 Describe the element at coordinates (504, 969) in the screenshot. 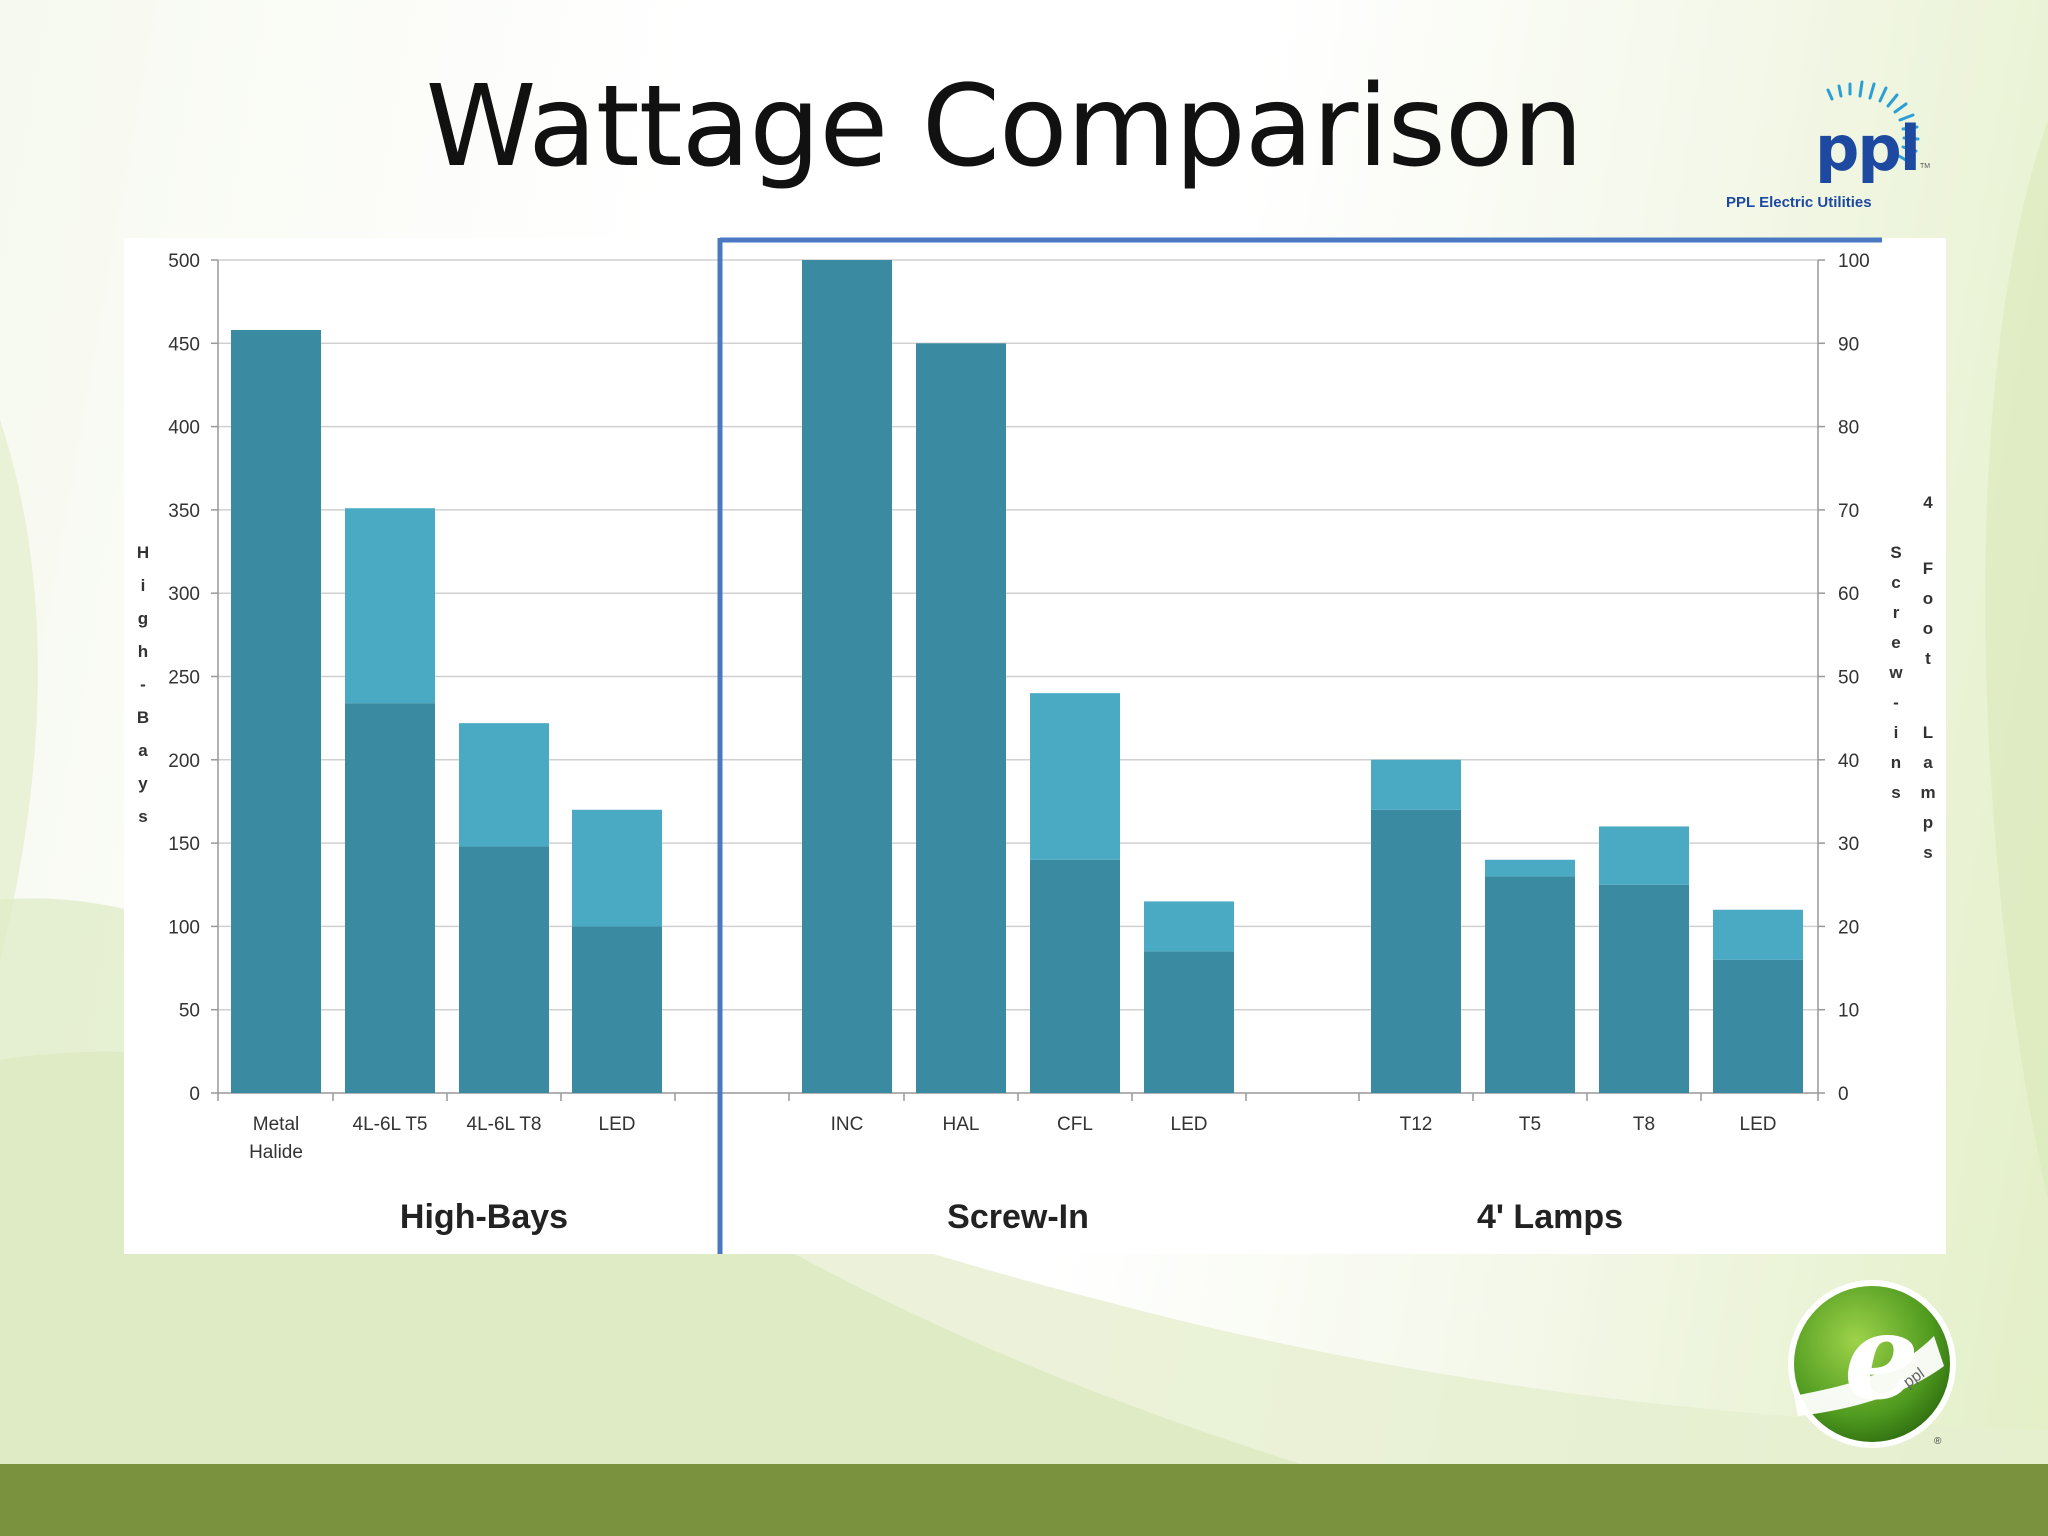

I see `bar-high-bays-4l-6l-t8-s0` at that location.